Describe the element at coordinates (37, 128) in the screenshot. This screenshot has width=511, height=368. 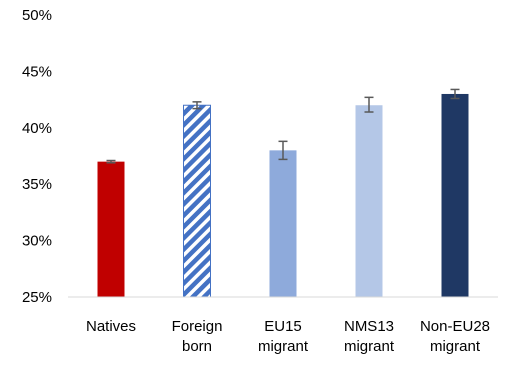
I see `y-tick-label: 40%` at that location.